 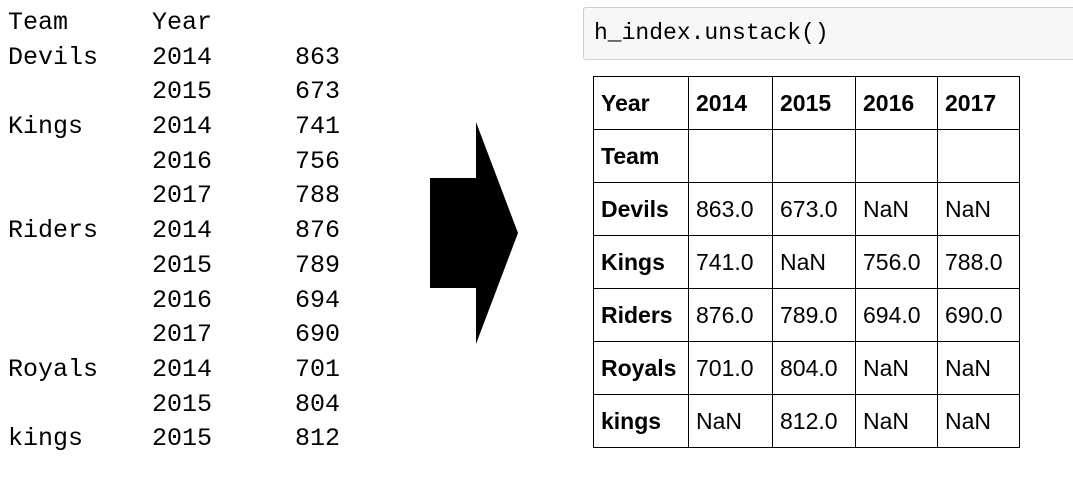 I want to click on table-row: kings NaN 812.0 NaN NaN, so click(x=806, y=421).